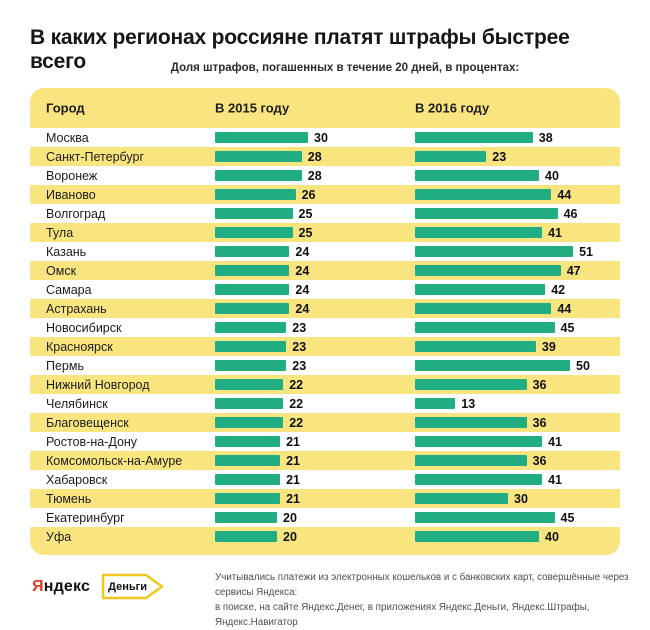 Image resolution: width=650 pixels, height=630 pixels. Describe the element at coordinates (499, 156) in the screenshot. I see `value-2016: 23` at that location.